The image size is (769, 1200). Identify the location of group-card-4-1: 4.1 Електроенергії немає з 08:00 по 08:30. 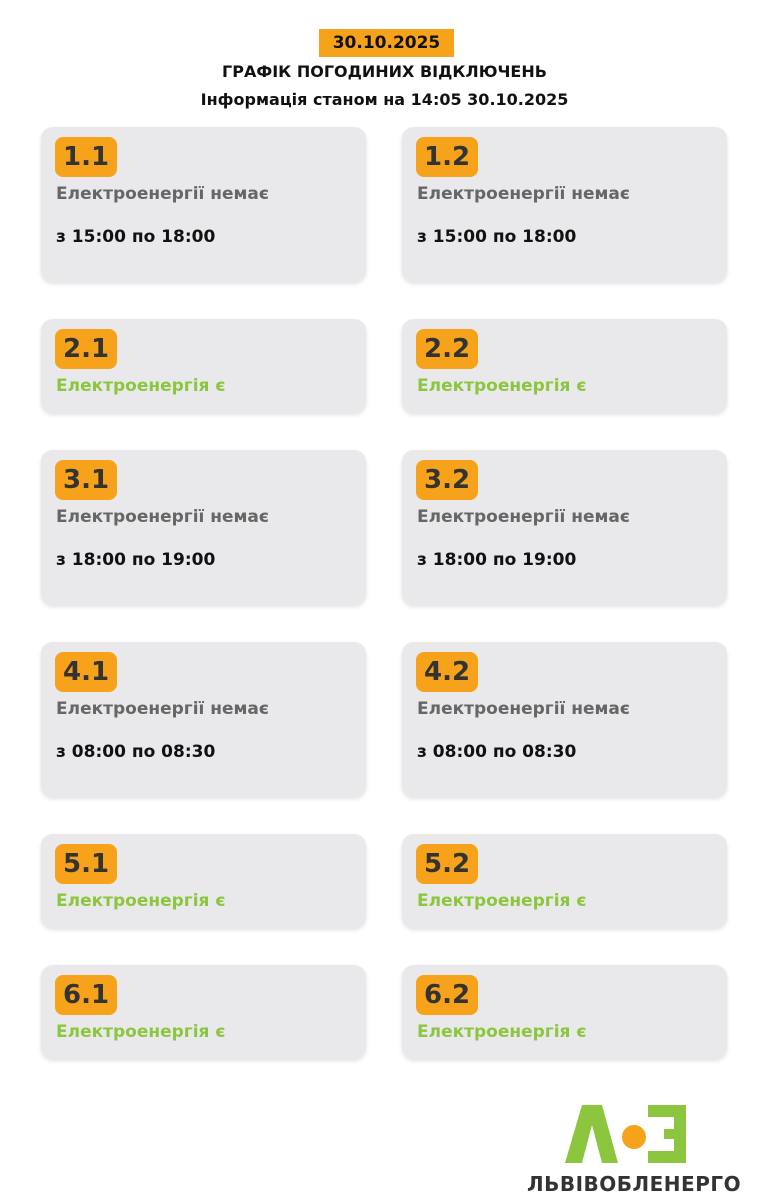
(203, 719).